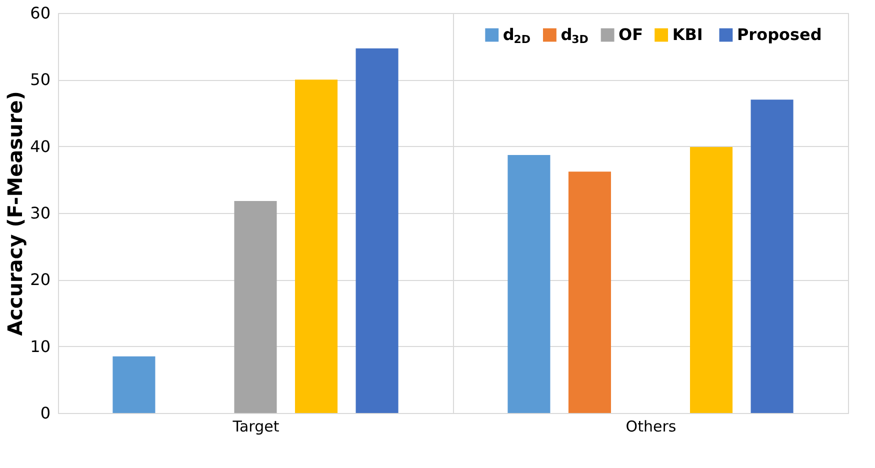 This screenshot has width=875, height=468. I want to click on y-tick-label: 10, so click(40, 346).